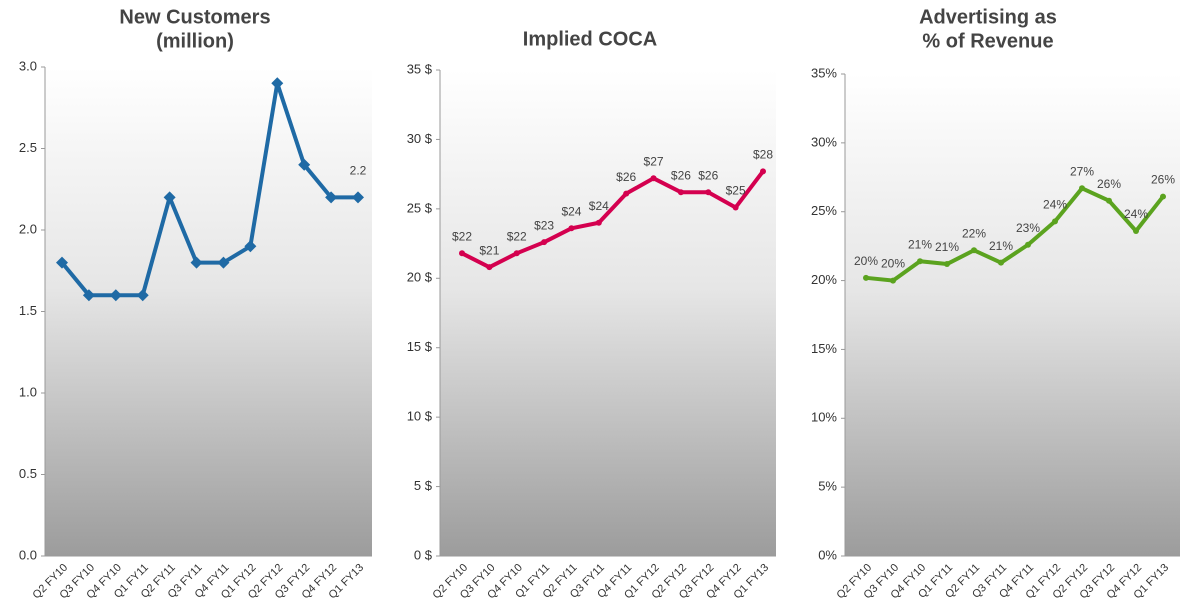 The image size is (1185, 613). I want to click on data-label: $21, so click(489, 250).